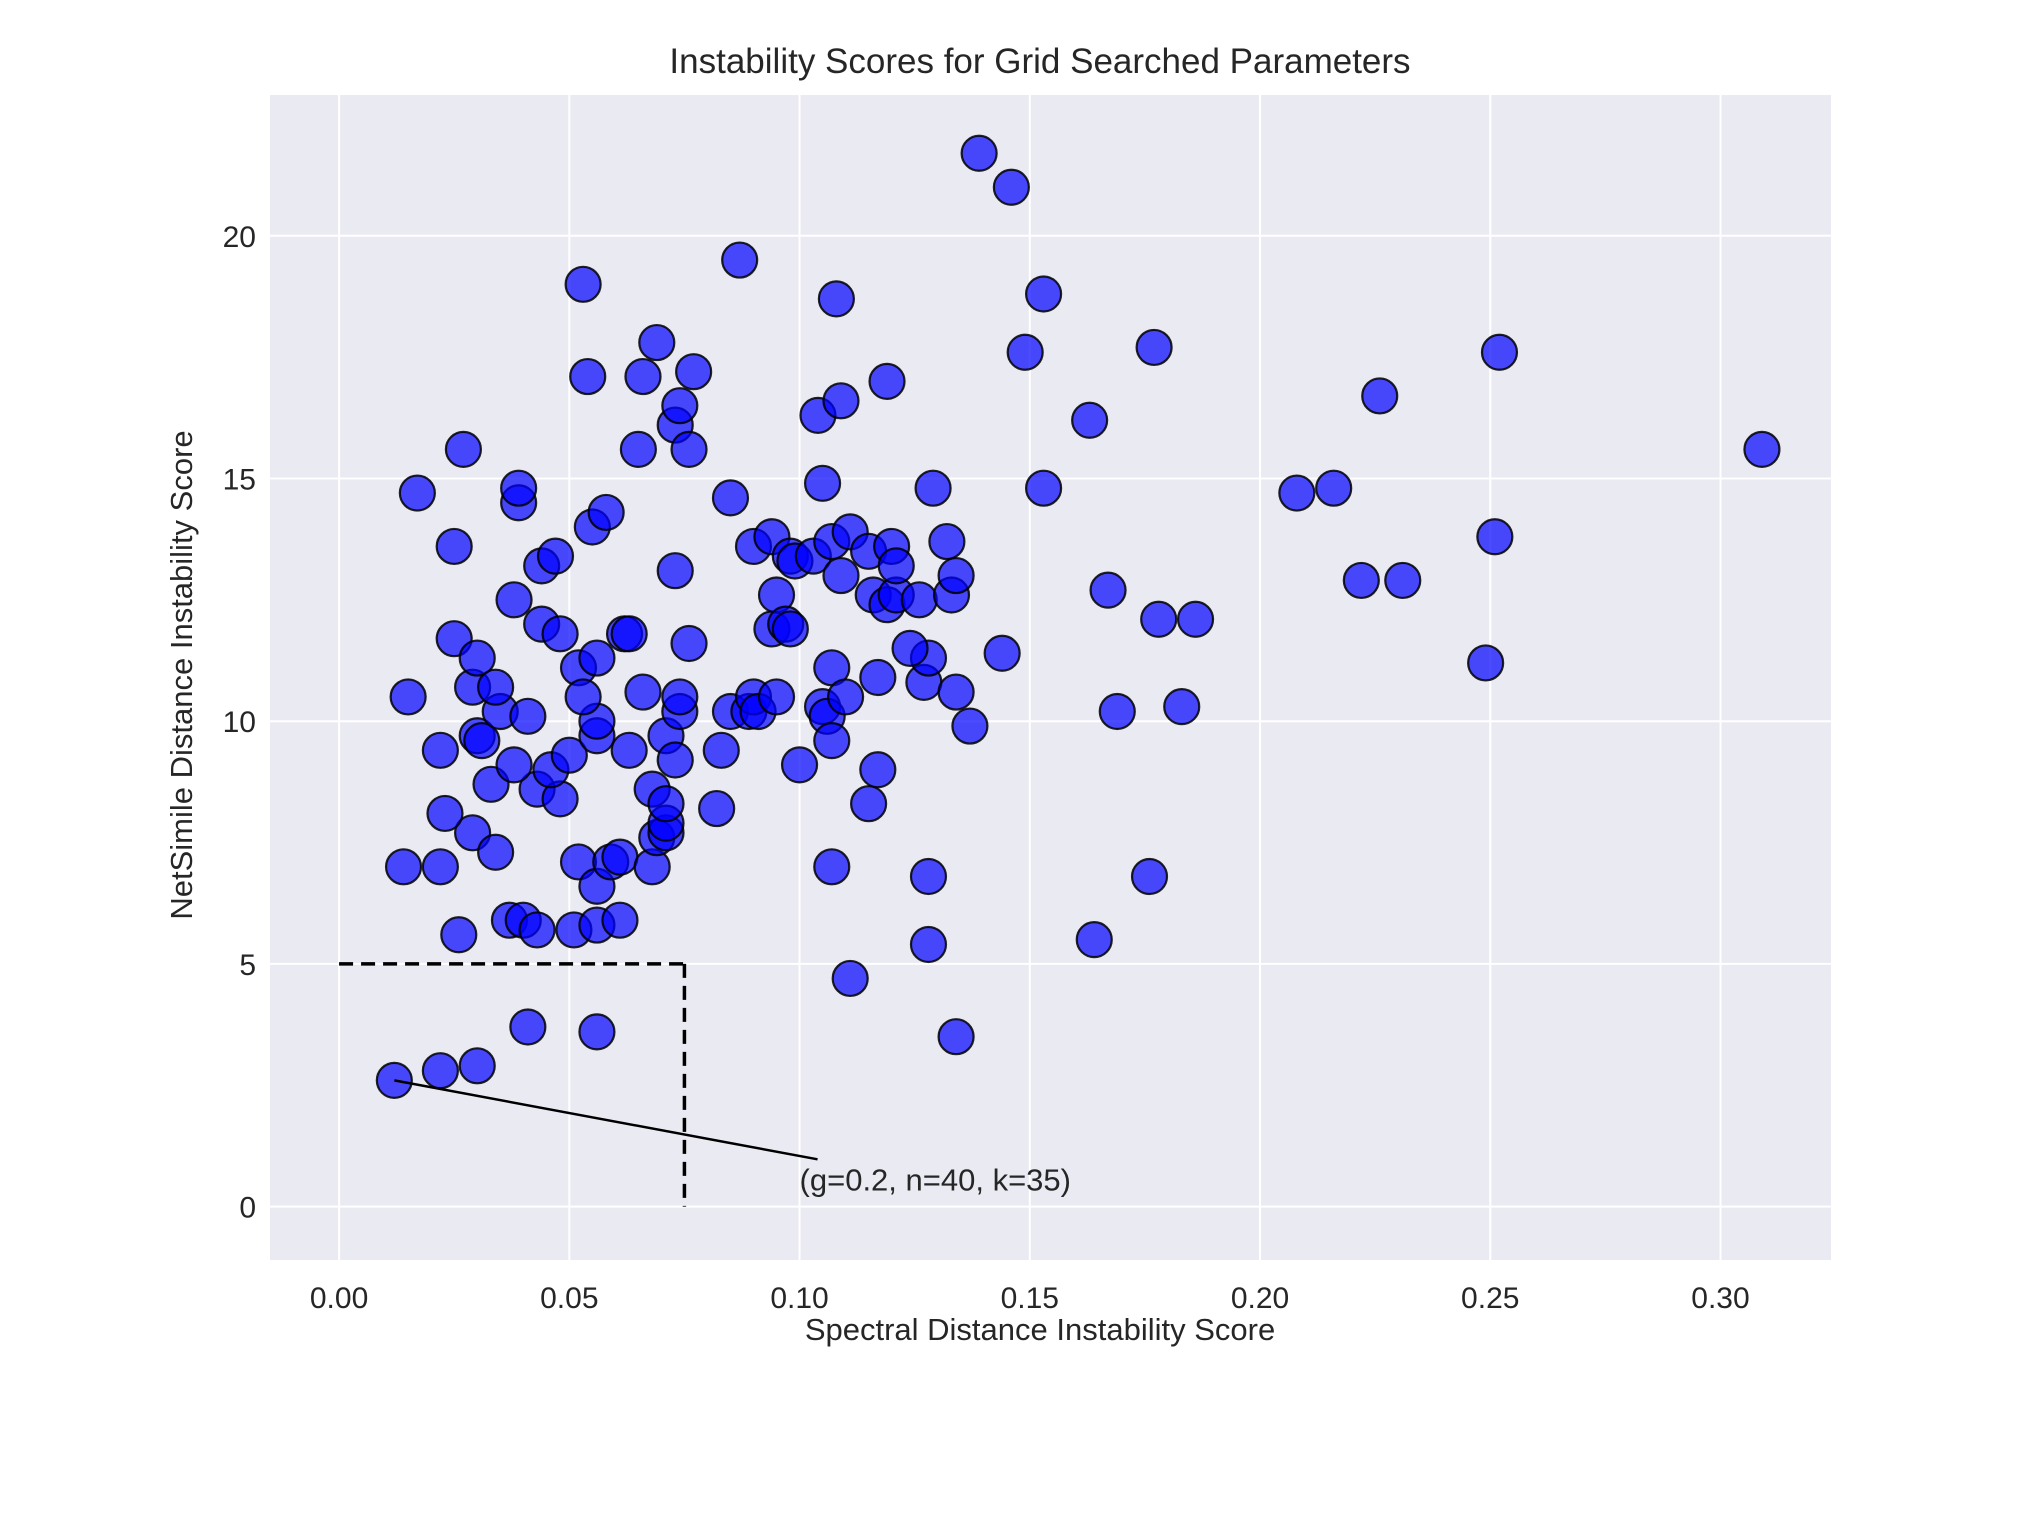 This screenshot has width=2024, height=1522. What do you see at coordinates (1260, 1298) in the screenshot?
I see `x-tick-label: 0.20` at bounding box center [1260, 1298].